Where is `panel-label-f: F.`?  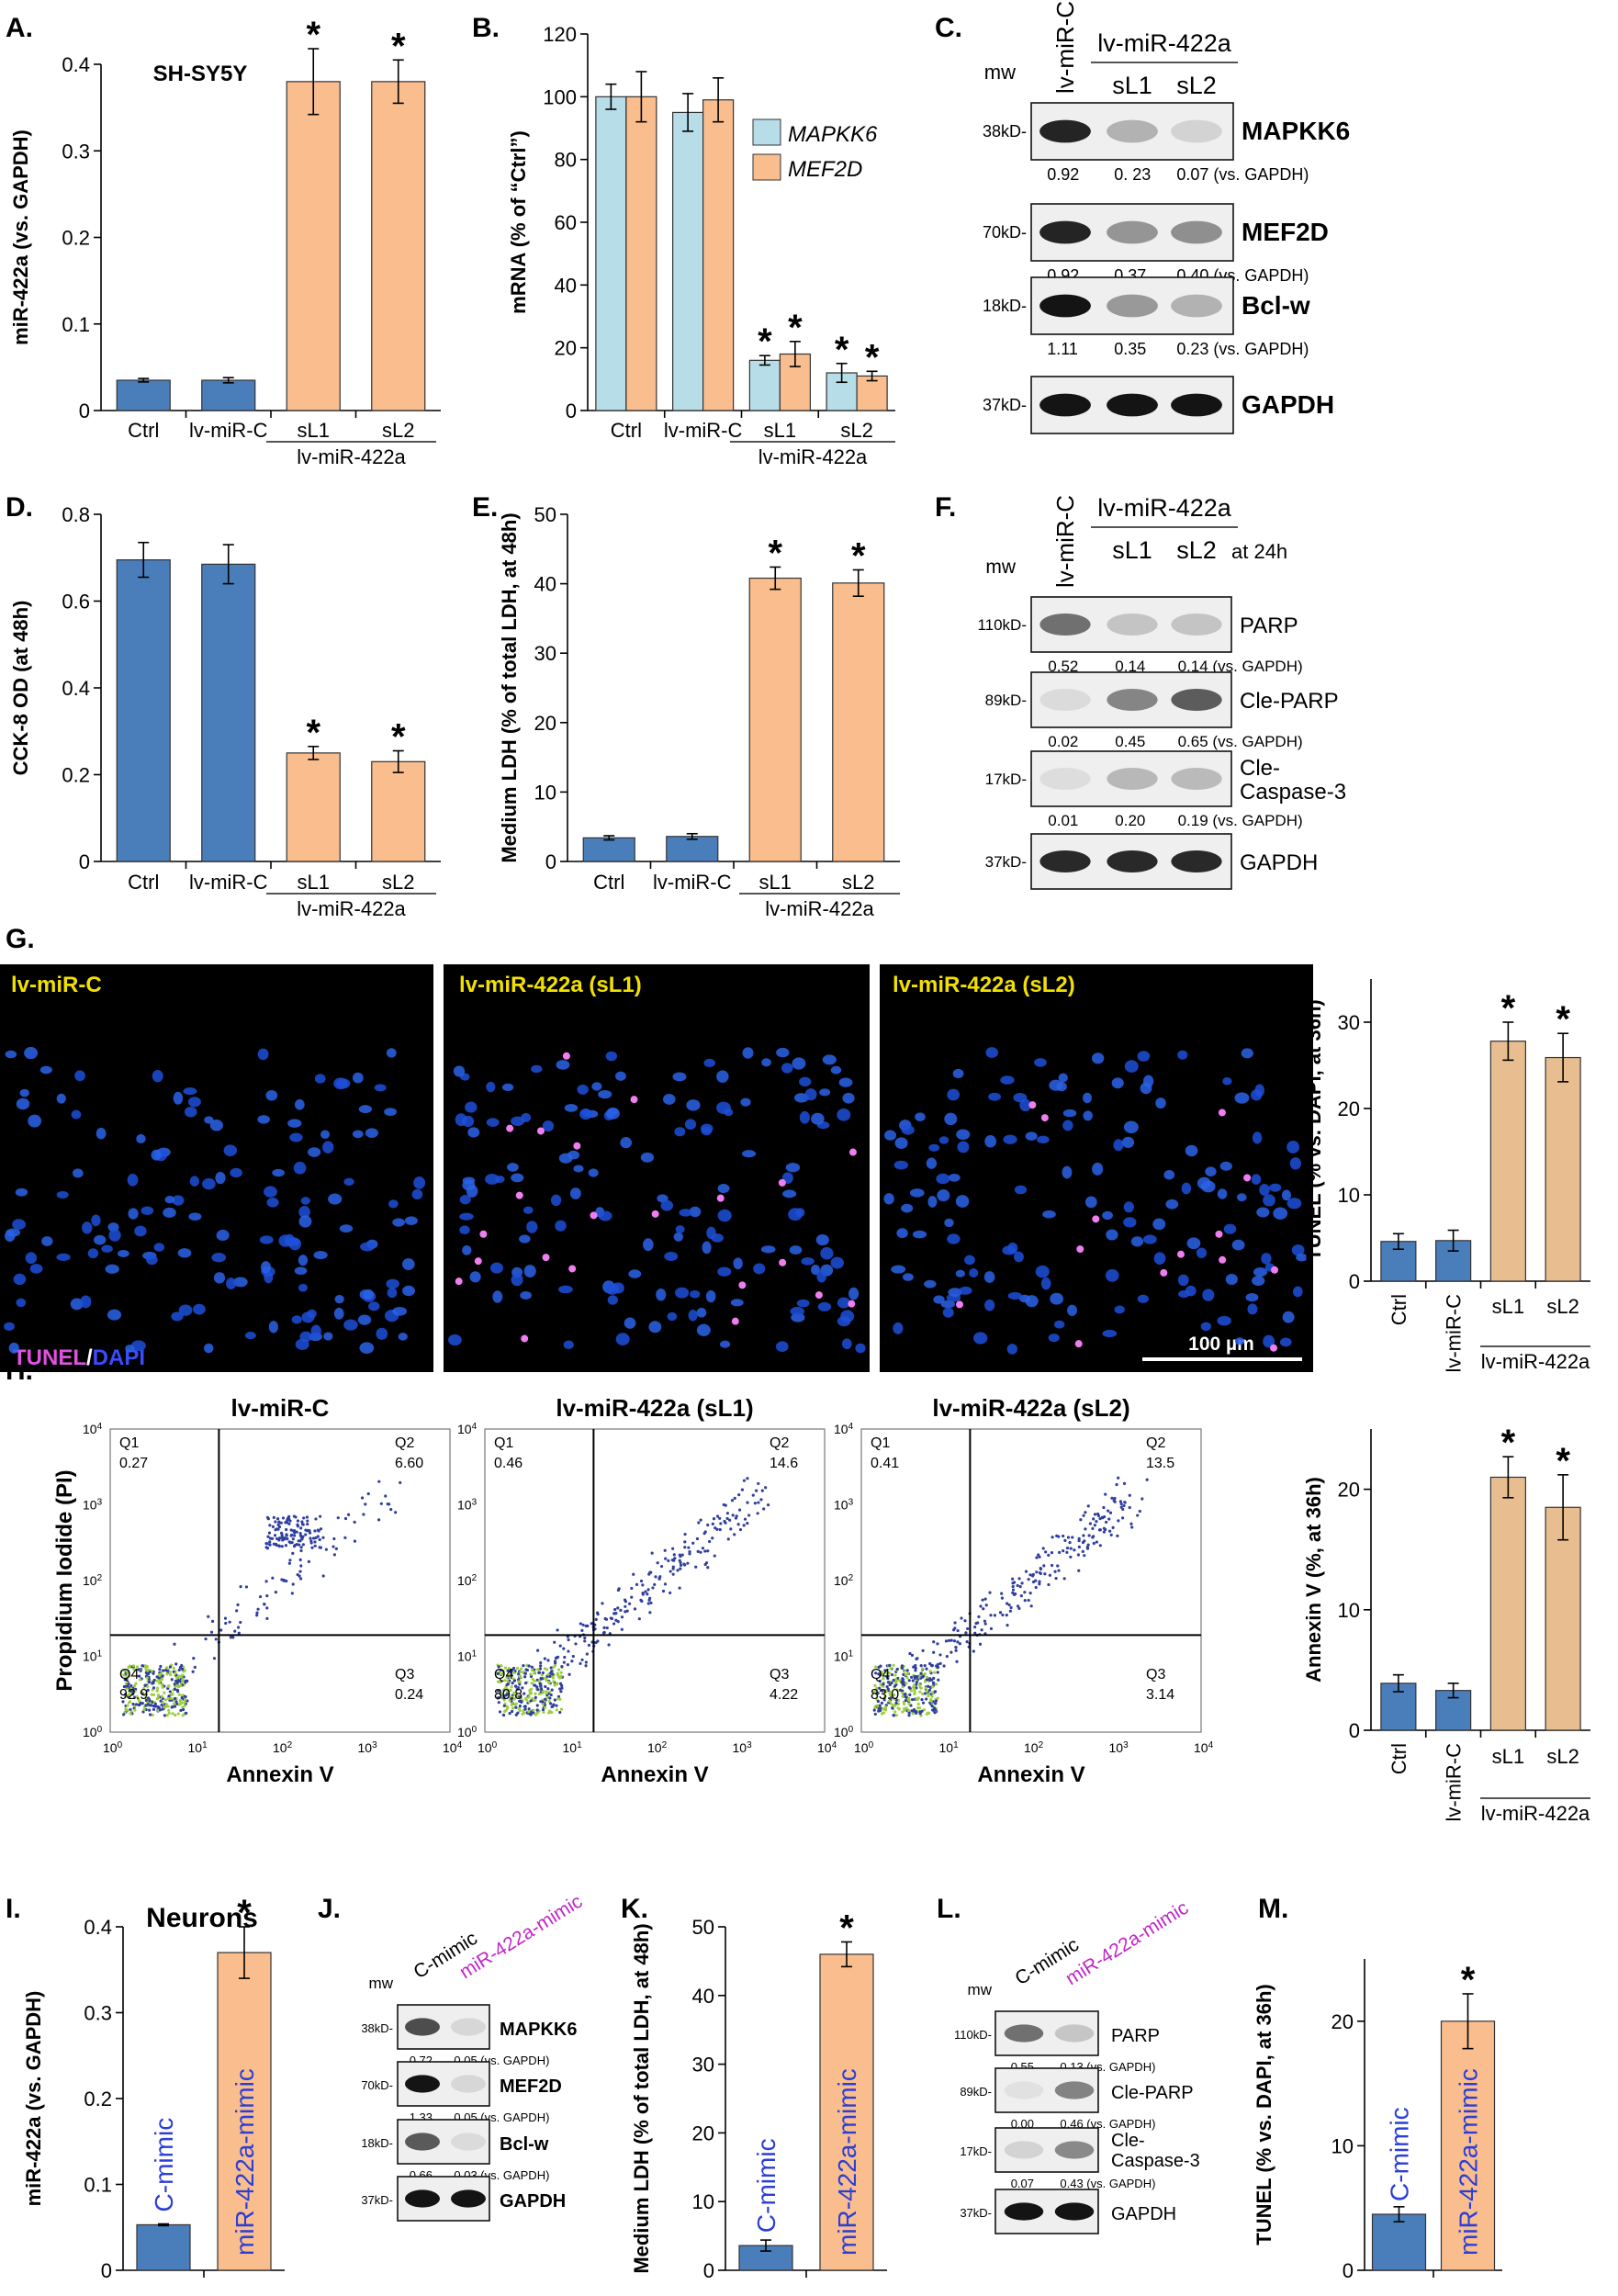 panel-label-f: F. is located at coordinates (945, 507).